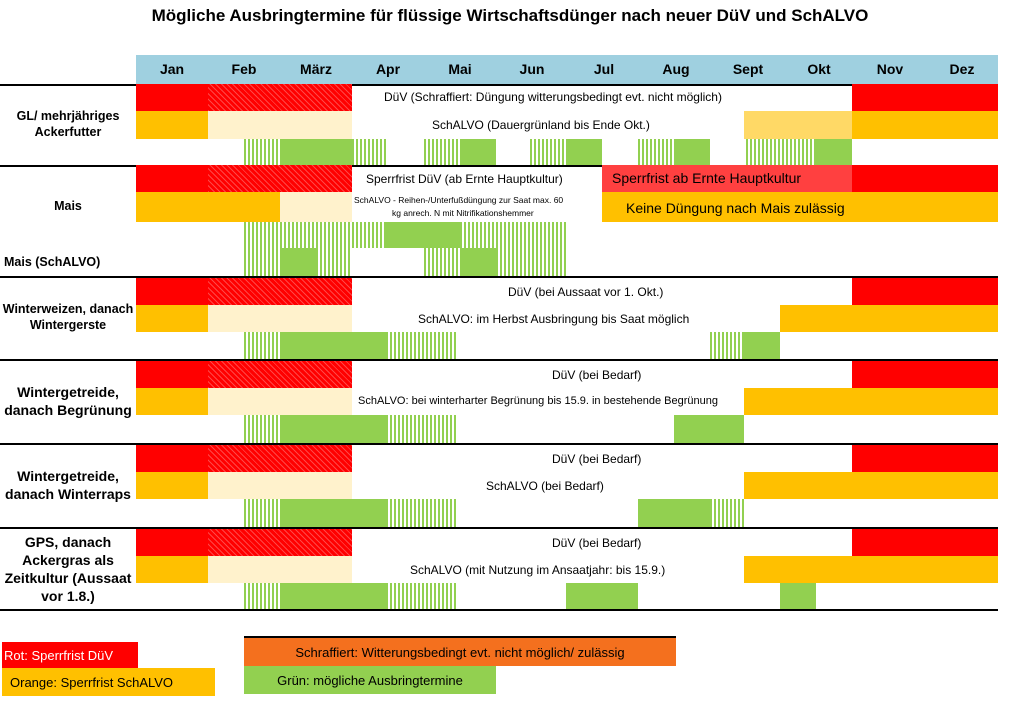  What do you see at coordinates (676, 69) in the screenshot?
I see `month-aug: Aug` at bounding box center [676, 69].